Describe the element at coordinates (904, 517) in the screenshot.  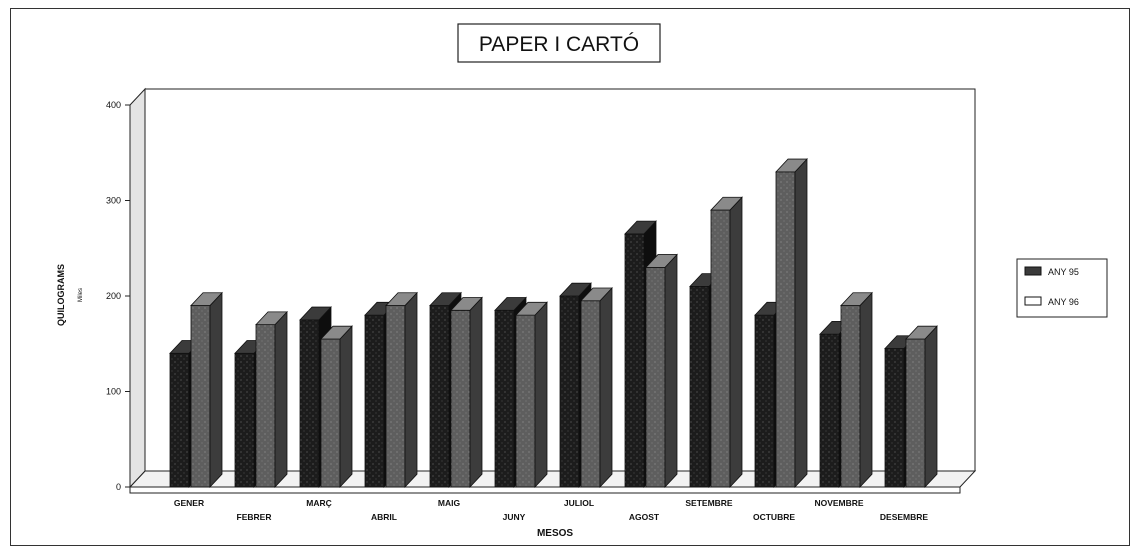
I see `x-tick-label: DESEMBRE` at that location.